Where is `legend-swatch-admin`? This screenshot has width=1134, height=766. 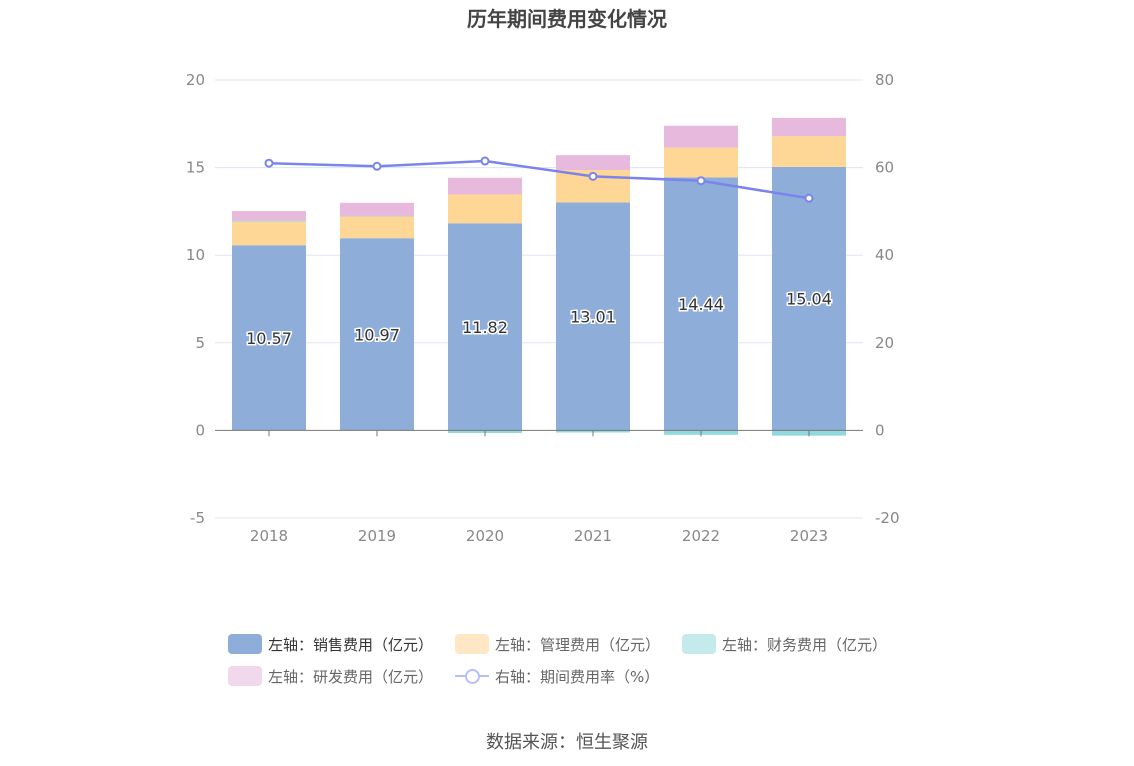 legend-swatch-admin is located at coordinates (472, 644).